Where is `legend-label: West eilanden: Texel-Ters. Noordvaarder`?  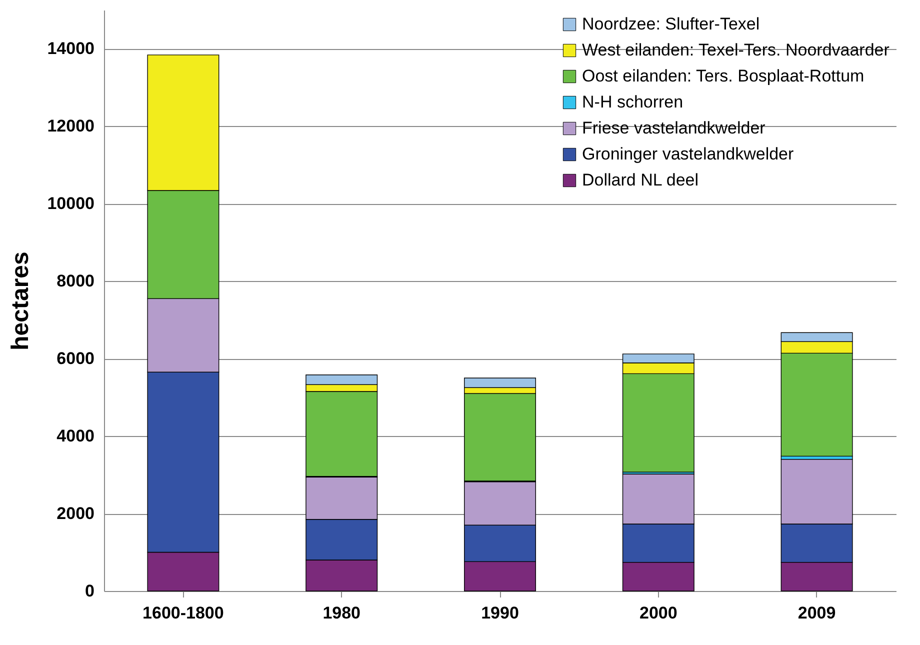
legend-label: West eilanden: Texel-Ters. Noordvaarder is located at coordinates (736, 50).